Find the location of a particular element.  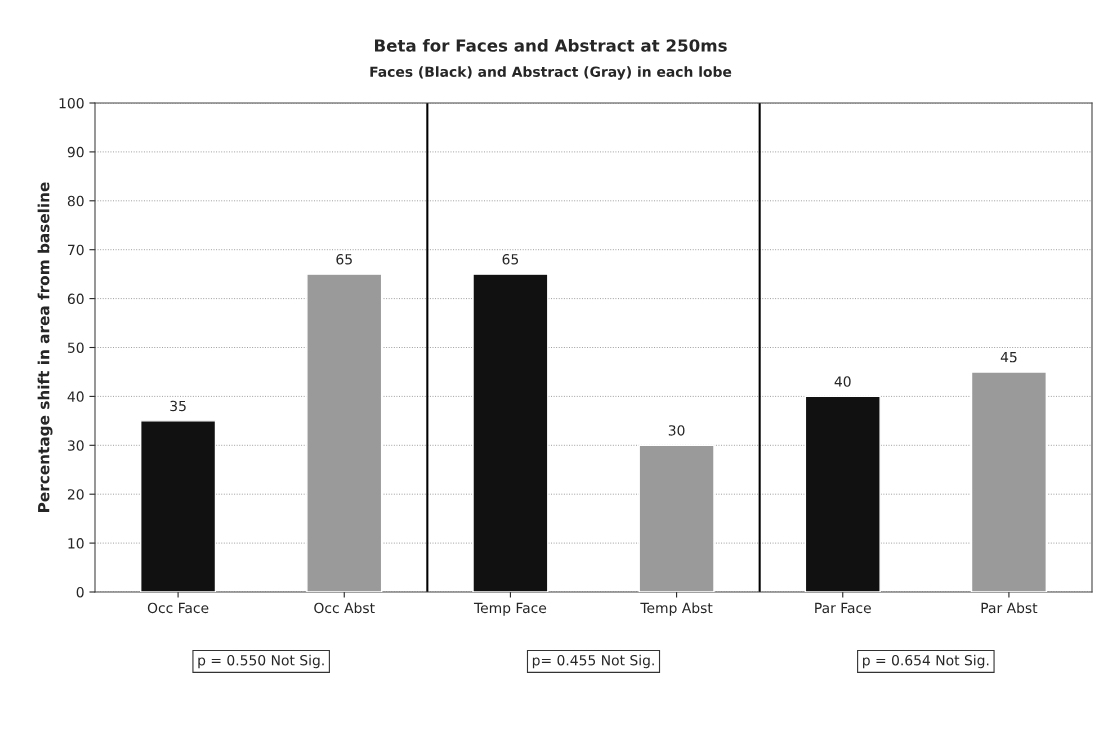

y-tick-label: 0 is located at coordinates (80, 592).